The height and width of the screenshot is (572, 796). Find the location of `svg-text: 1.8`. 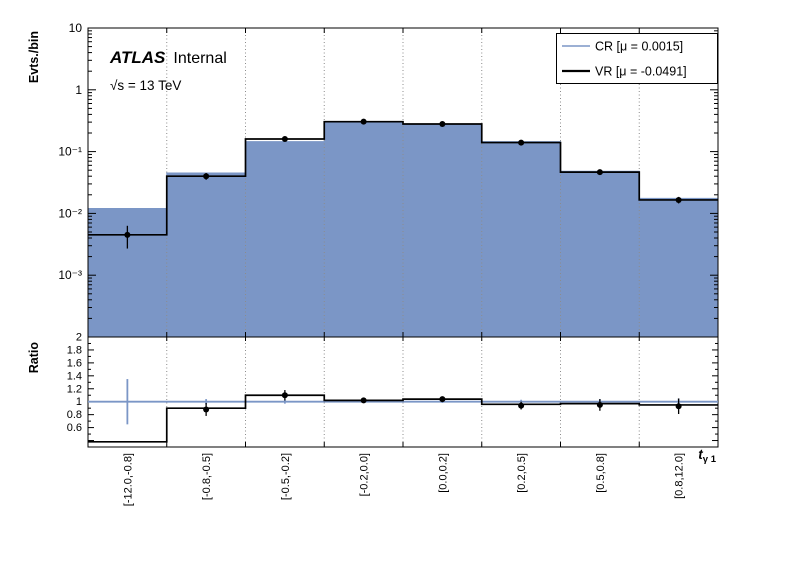

svg-text: 1.8 is located at coordinates (74, 350).